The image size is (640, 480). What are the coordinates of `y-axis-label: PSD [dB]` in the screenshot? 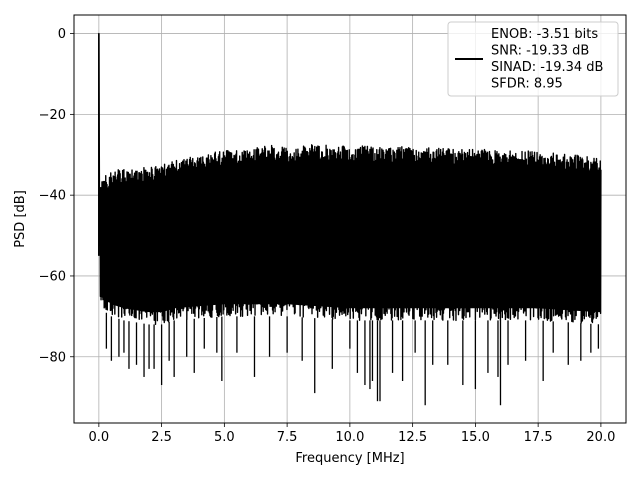 It's located at (20, 219).